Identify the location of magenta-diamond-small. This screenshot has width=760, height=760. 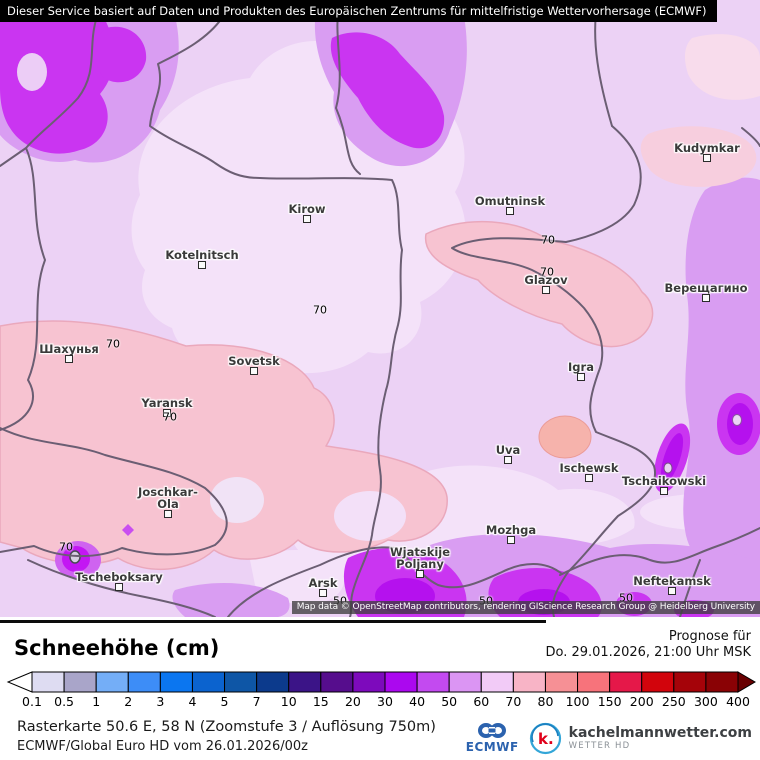
(128, 530).